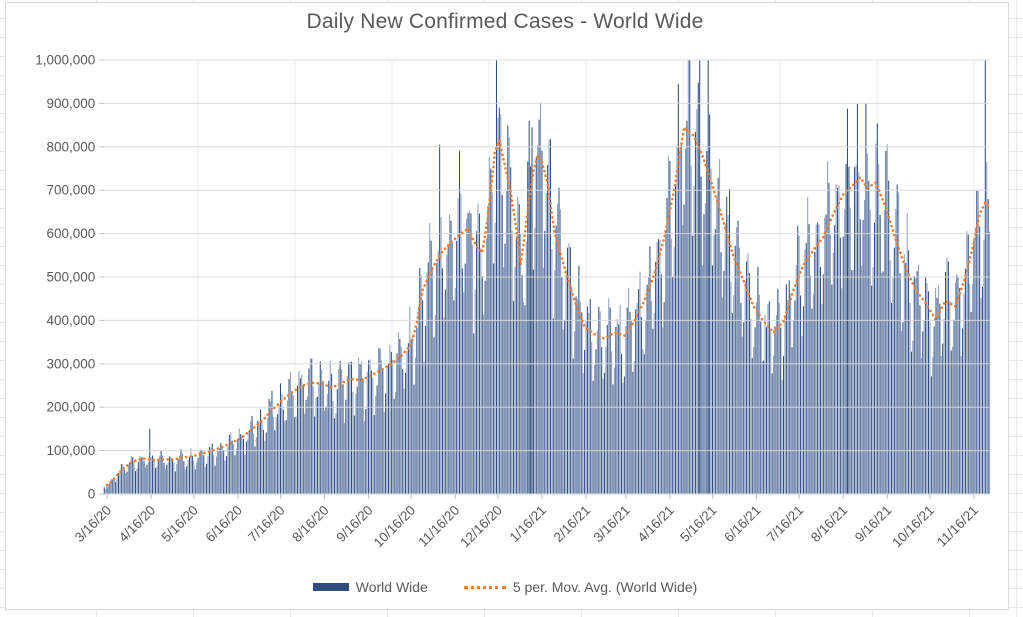  I want to click on legend-item-world-wide: World Wide, so click(370, 587).